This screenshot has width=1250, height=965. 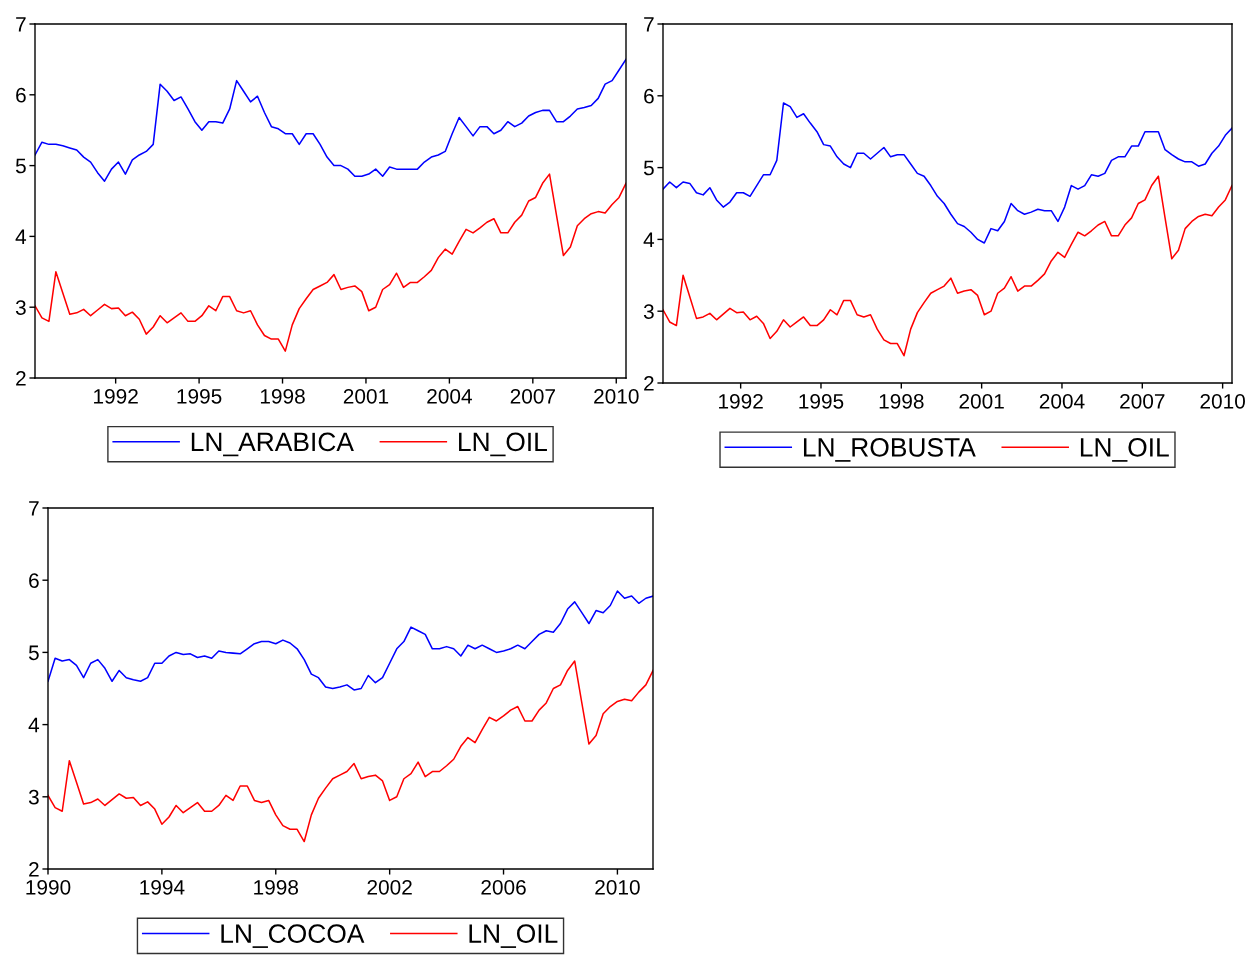 What do you see at coordinates (389, 887) in the screenshot?
I see `x-tick-label: 2002` at bounding box center [389, 887].